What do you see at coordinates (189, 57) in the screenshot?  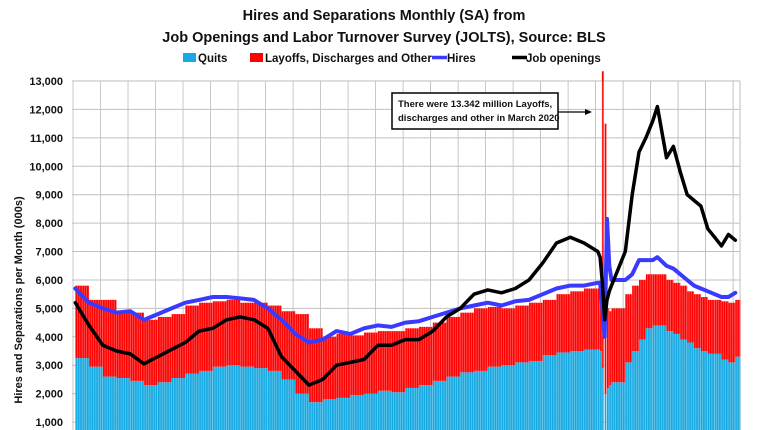 I see `legend-swatch-quits` at bounding box center [189, 57].